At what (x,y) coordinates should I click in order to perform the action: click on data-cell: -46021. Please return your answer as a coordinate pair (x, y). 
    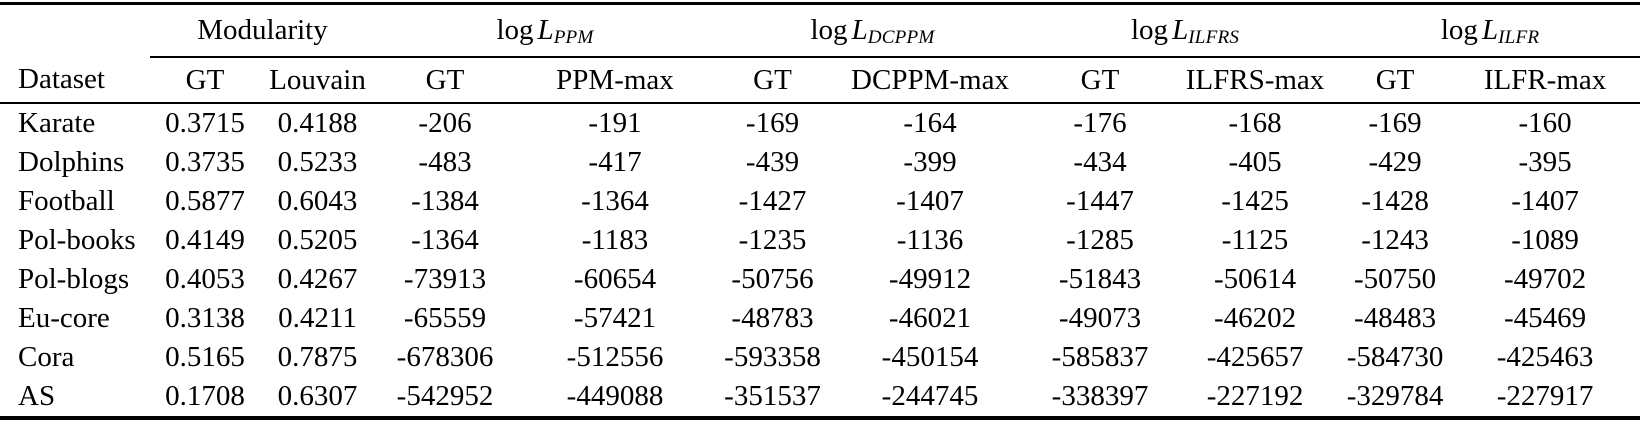
    Looking at the image, I should click on (930, 318).